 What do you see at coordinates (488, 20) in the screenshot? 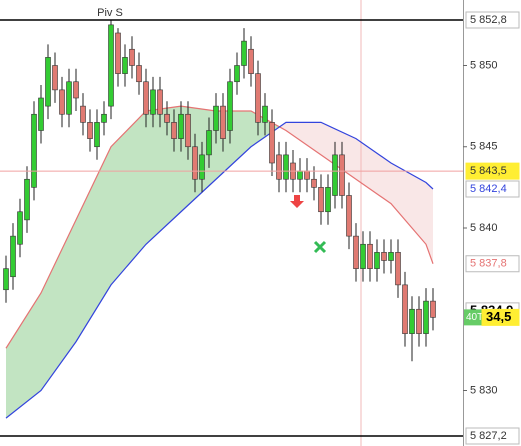
I see `price-label: 5 852,8` at bounding box center [488, 20].